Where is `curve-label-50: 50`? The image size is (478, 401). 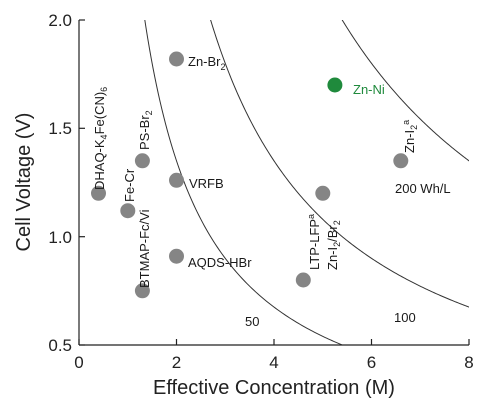 curve-label-50: 50 is located at coordinates (252, 321).